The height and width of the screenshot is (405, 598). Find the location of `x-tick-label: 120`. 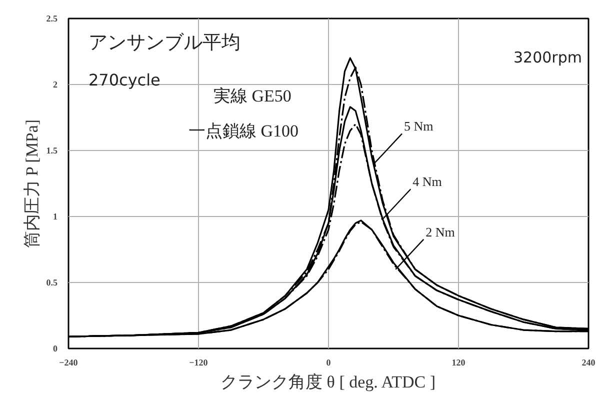

x-tick-label: 120 is located at coordinates (459, 363).